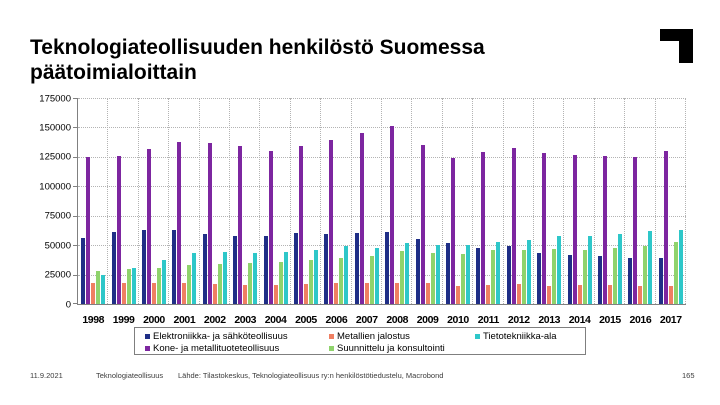  Describe the element at coordinates (216, 336) in the screenshot. I see `legend-item: Elektroniikka- ja sähköteollisuus` at that location.